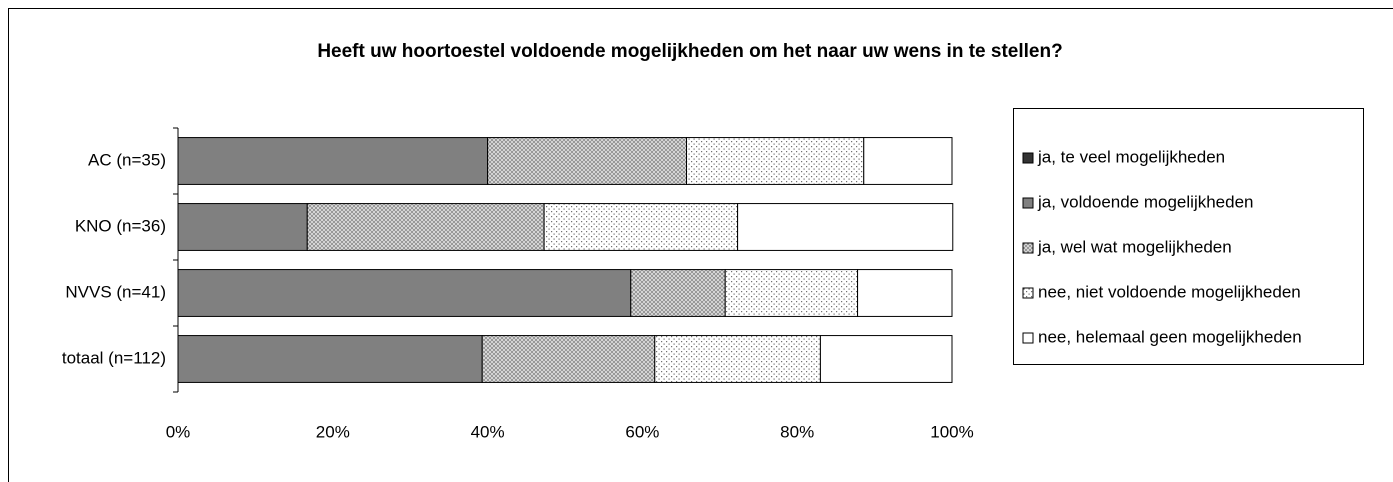  I want to click on legend-box, so click(1188, 236).